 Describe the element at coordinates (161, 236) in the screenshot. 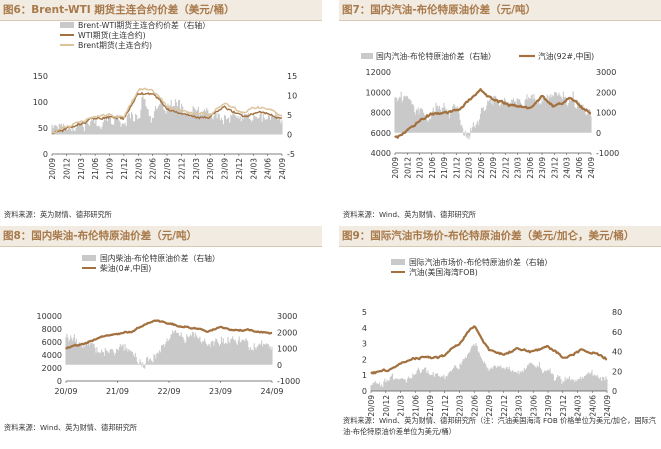

I see `chart-title: 图8：国内柴油-布伦特原油价差（元/吨）` at that location.